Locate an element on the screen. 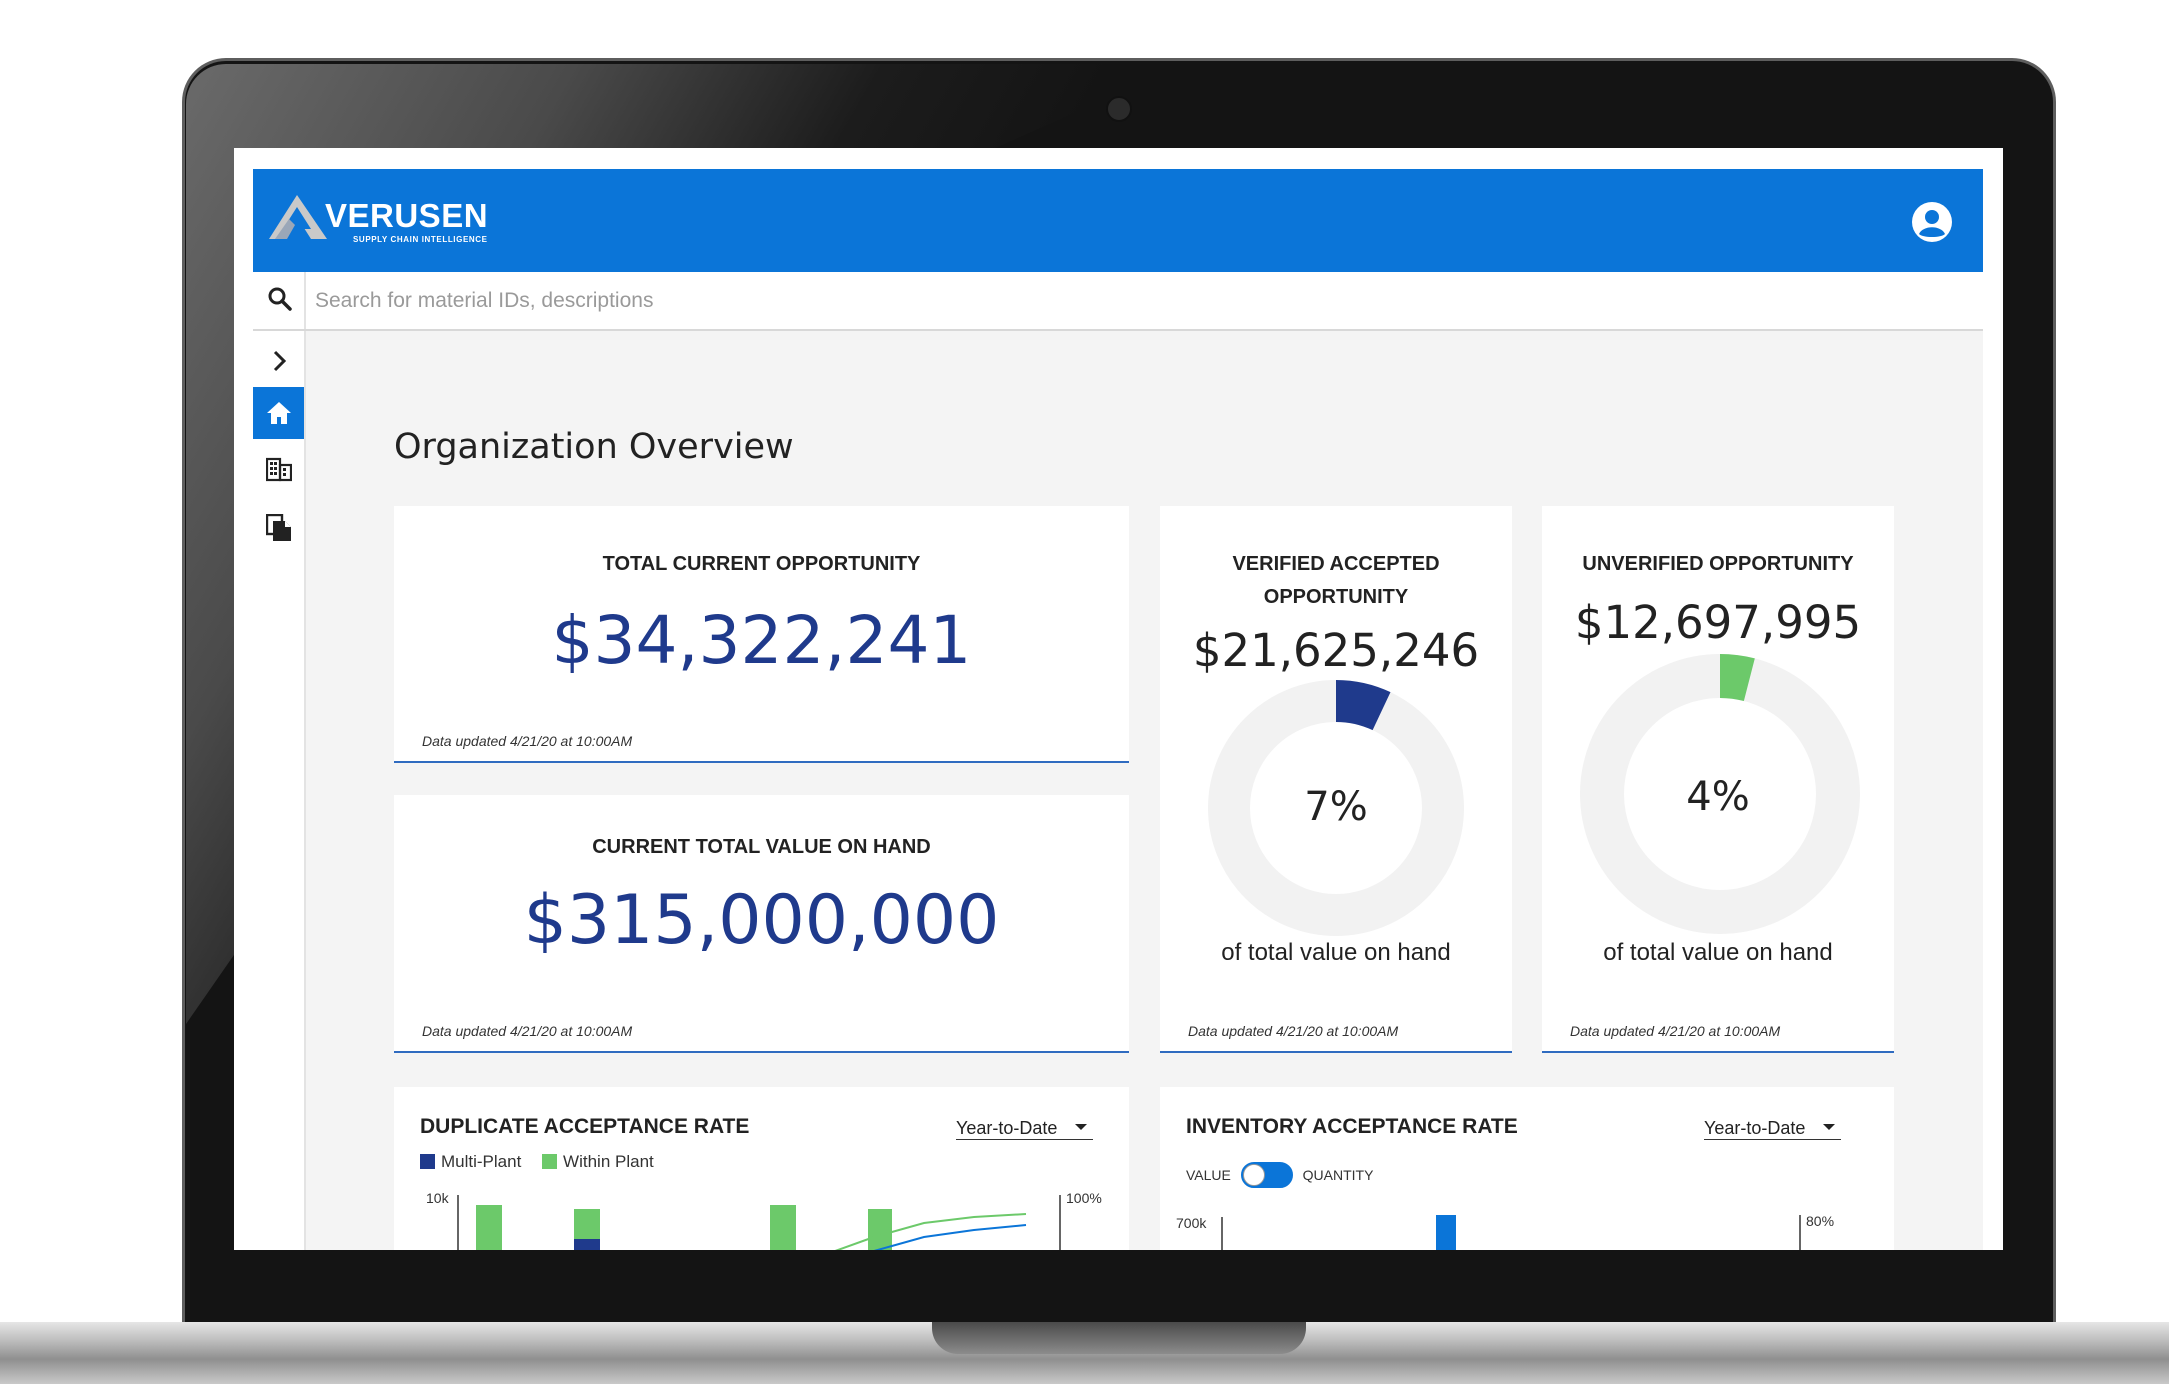 The width and height of the screenshot is (2169, 1384). unverified-subtitle: of total value on hand is located at coordinates (1718, 952).